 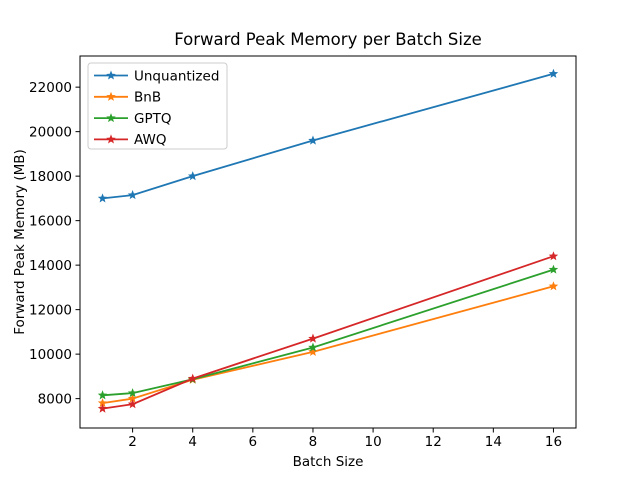 I want to click on legend-marker-bnb, so click(x=111, y=96).